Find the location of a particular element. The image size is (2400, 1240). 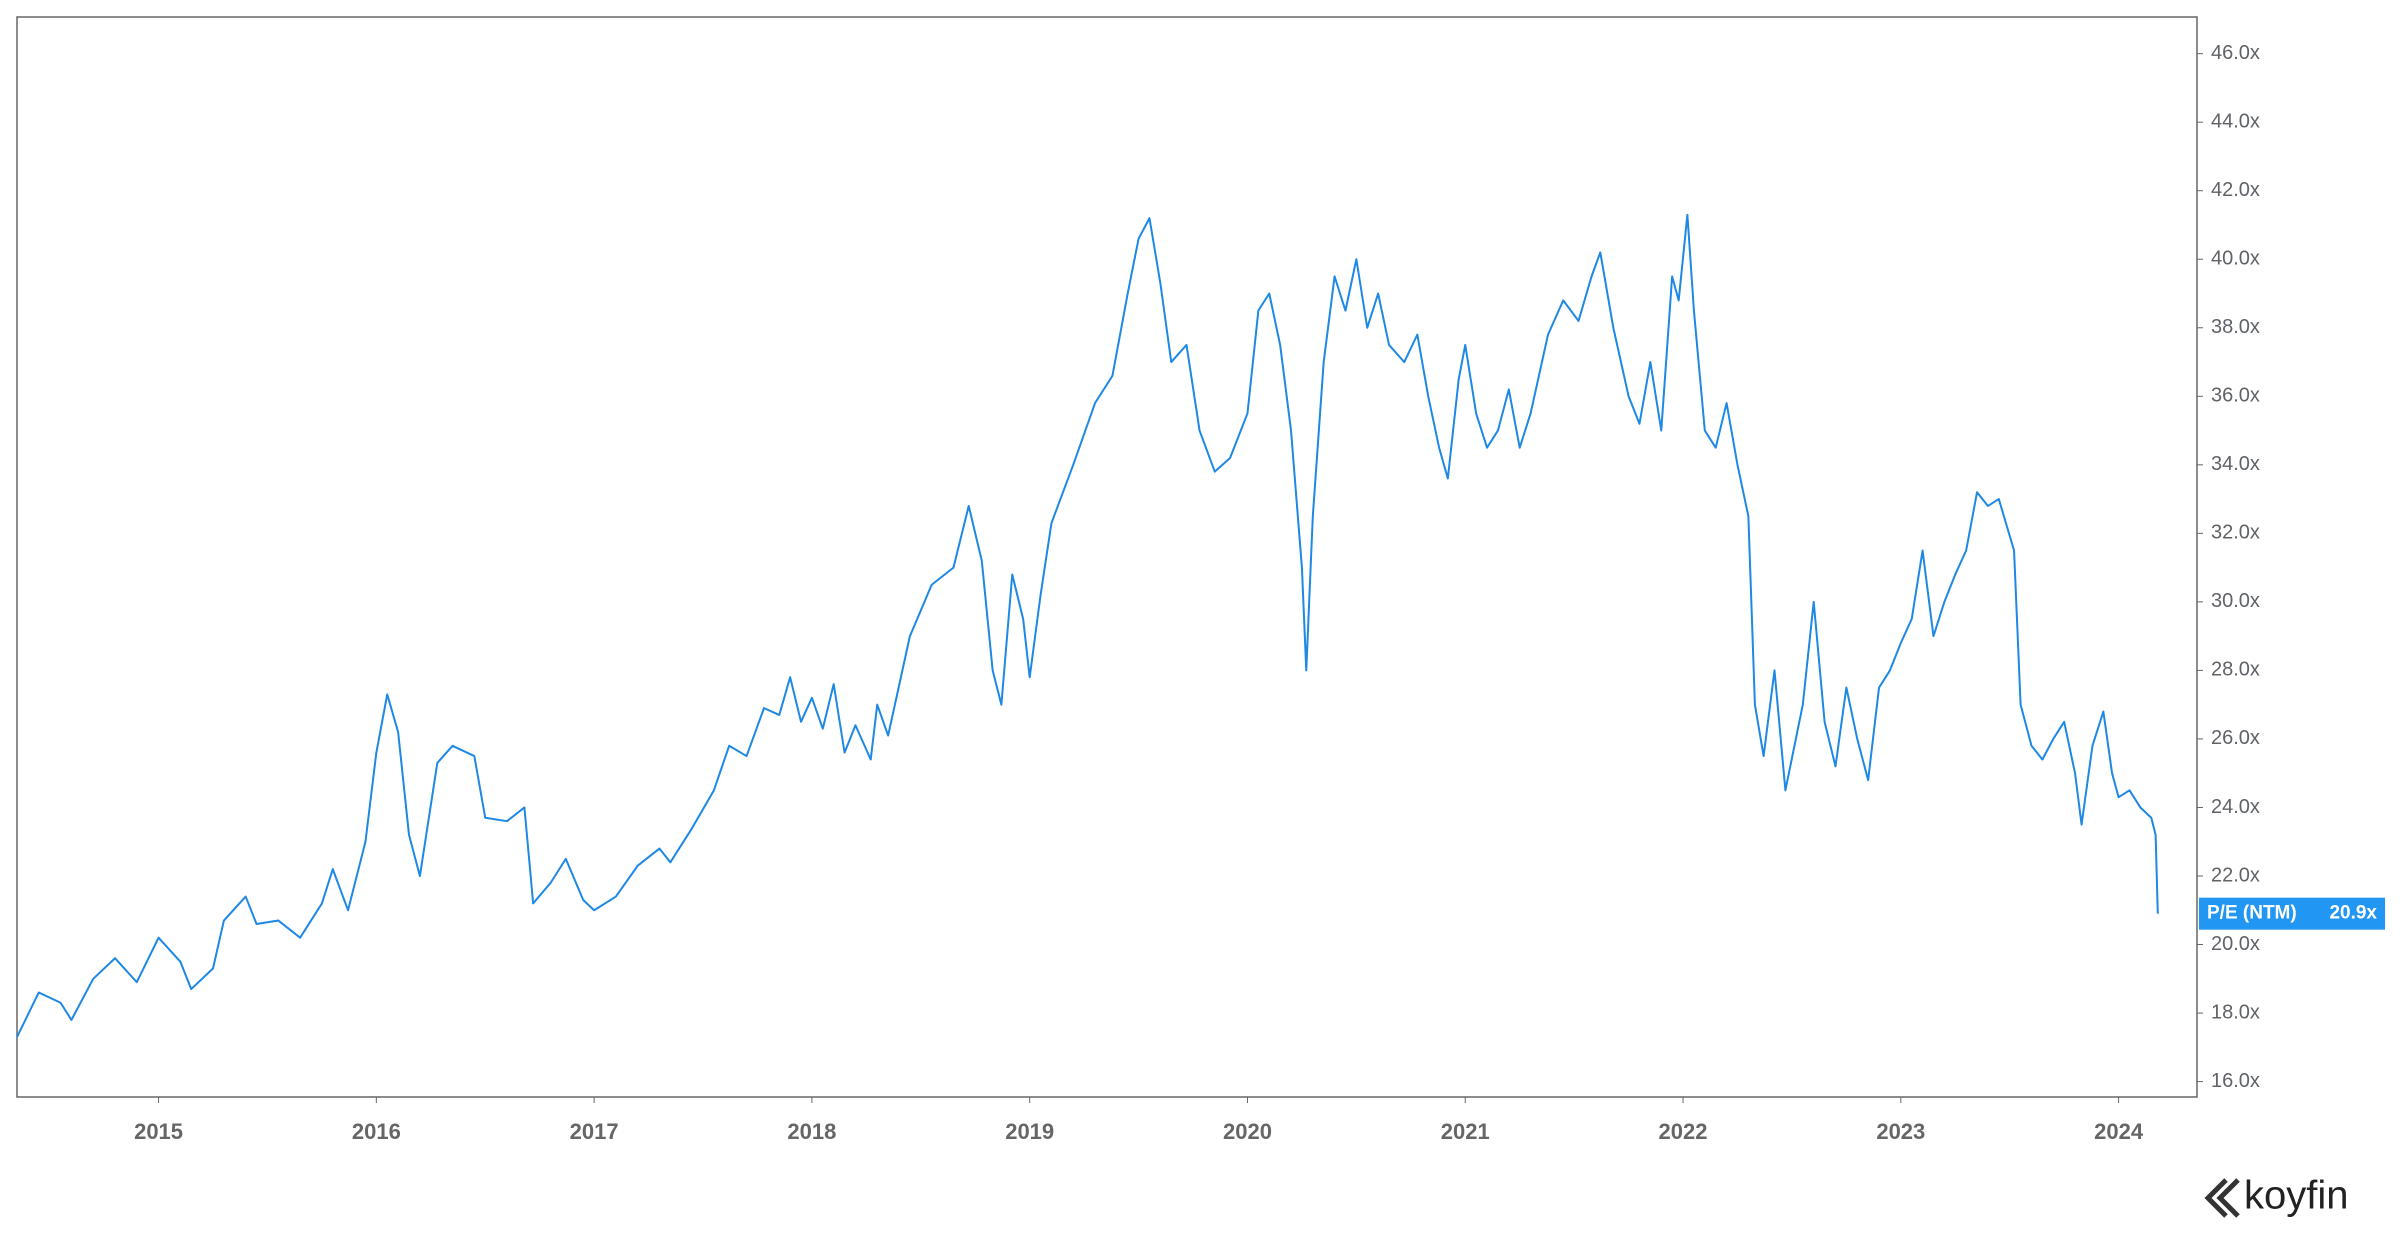

brand-name: koyfin is located at coordinates (2296, 1196).